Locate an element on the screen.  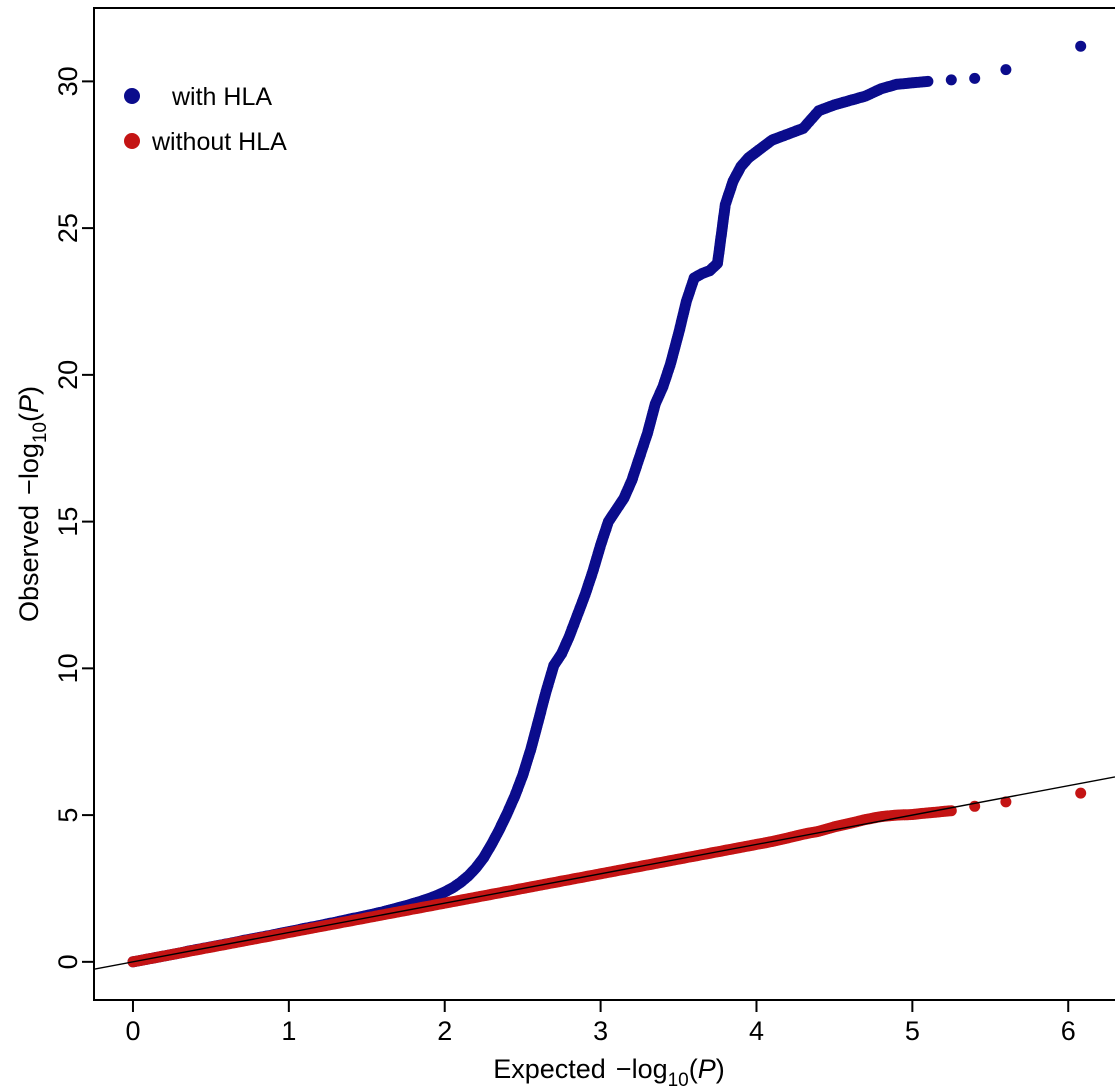
x-tick-label: 4 is located at coordinates (756, 1031).